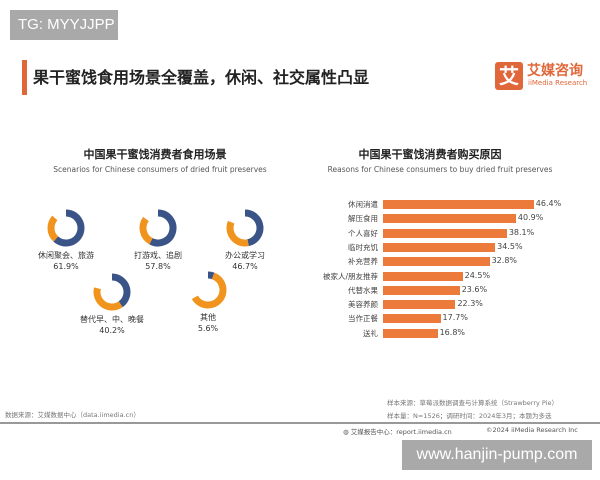 Image resolution: width=600 pixels, height=480 pixels. I want to click on donut-category: 打游戏、追剧, so click(158, 255).